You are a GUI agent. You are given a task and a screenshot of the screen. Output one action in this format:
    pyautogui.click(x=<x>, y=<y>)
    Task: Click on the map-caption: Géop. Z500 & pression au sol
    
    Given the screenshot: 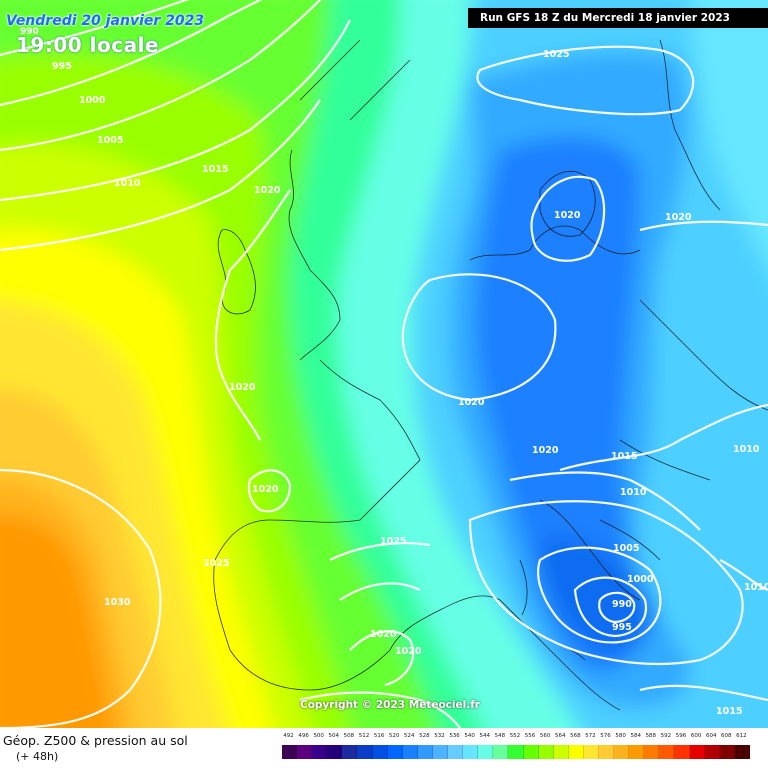 What is the action you would take?
    pyautogui.click(x=95, y=740)
    